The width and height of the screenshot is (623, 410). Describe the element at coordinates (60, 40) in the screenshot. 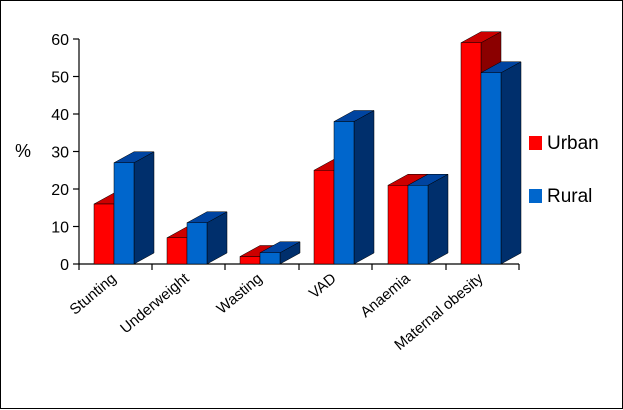

I see `y-tick-label: 60` at that location.